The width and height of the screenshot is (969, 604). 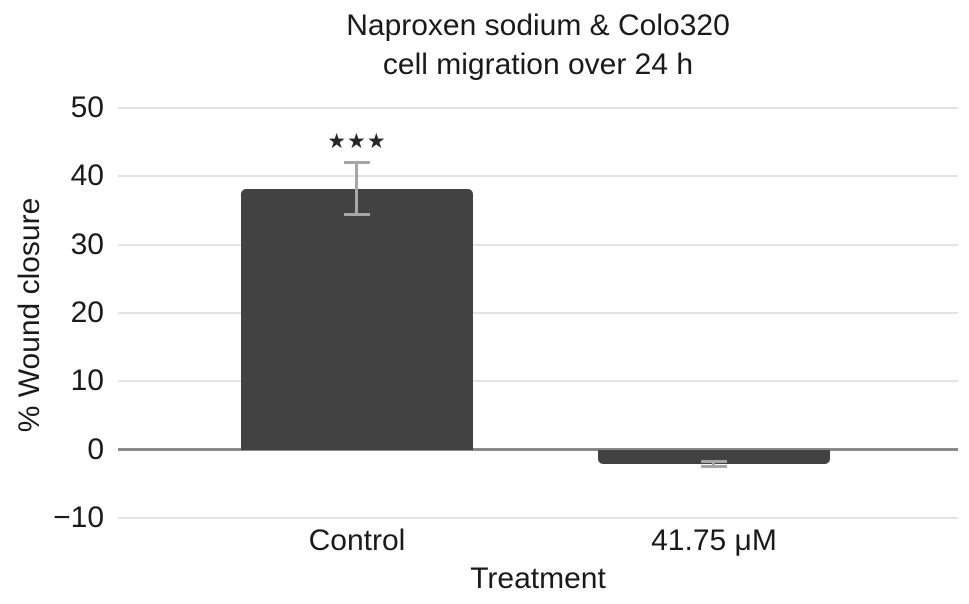 I want to click on x-axis-title: Treatment, so click(x=538, y=578).